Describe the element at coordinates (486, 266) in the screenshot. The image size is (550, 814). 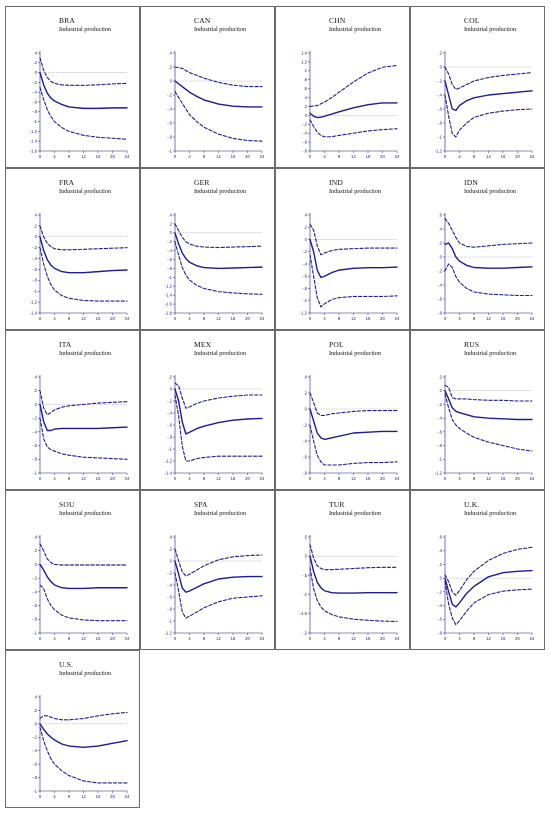
I see `irf-plot: .6.4.20-.2-.4-.6-.80 4 8 12 16 20 24` at that location.